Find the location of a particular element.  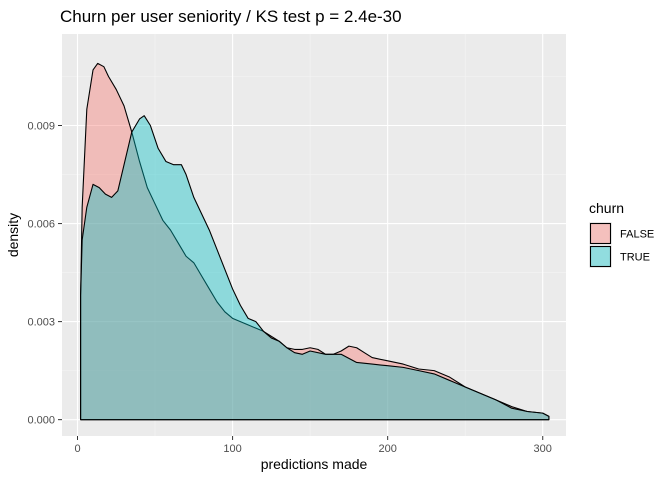

y-axis-ticks: 0.000 0.003 0.006 0.009 is located at coordinates (44, 274).